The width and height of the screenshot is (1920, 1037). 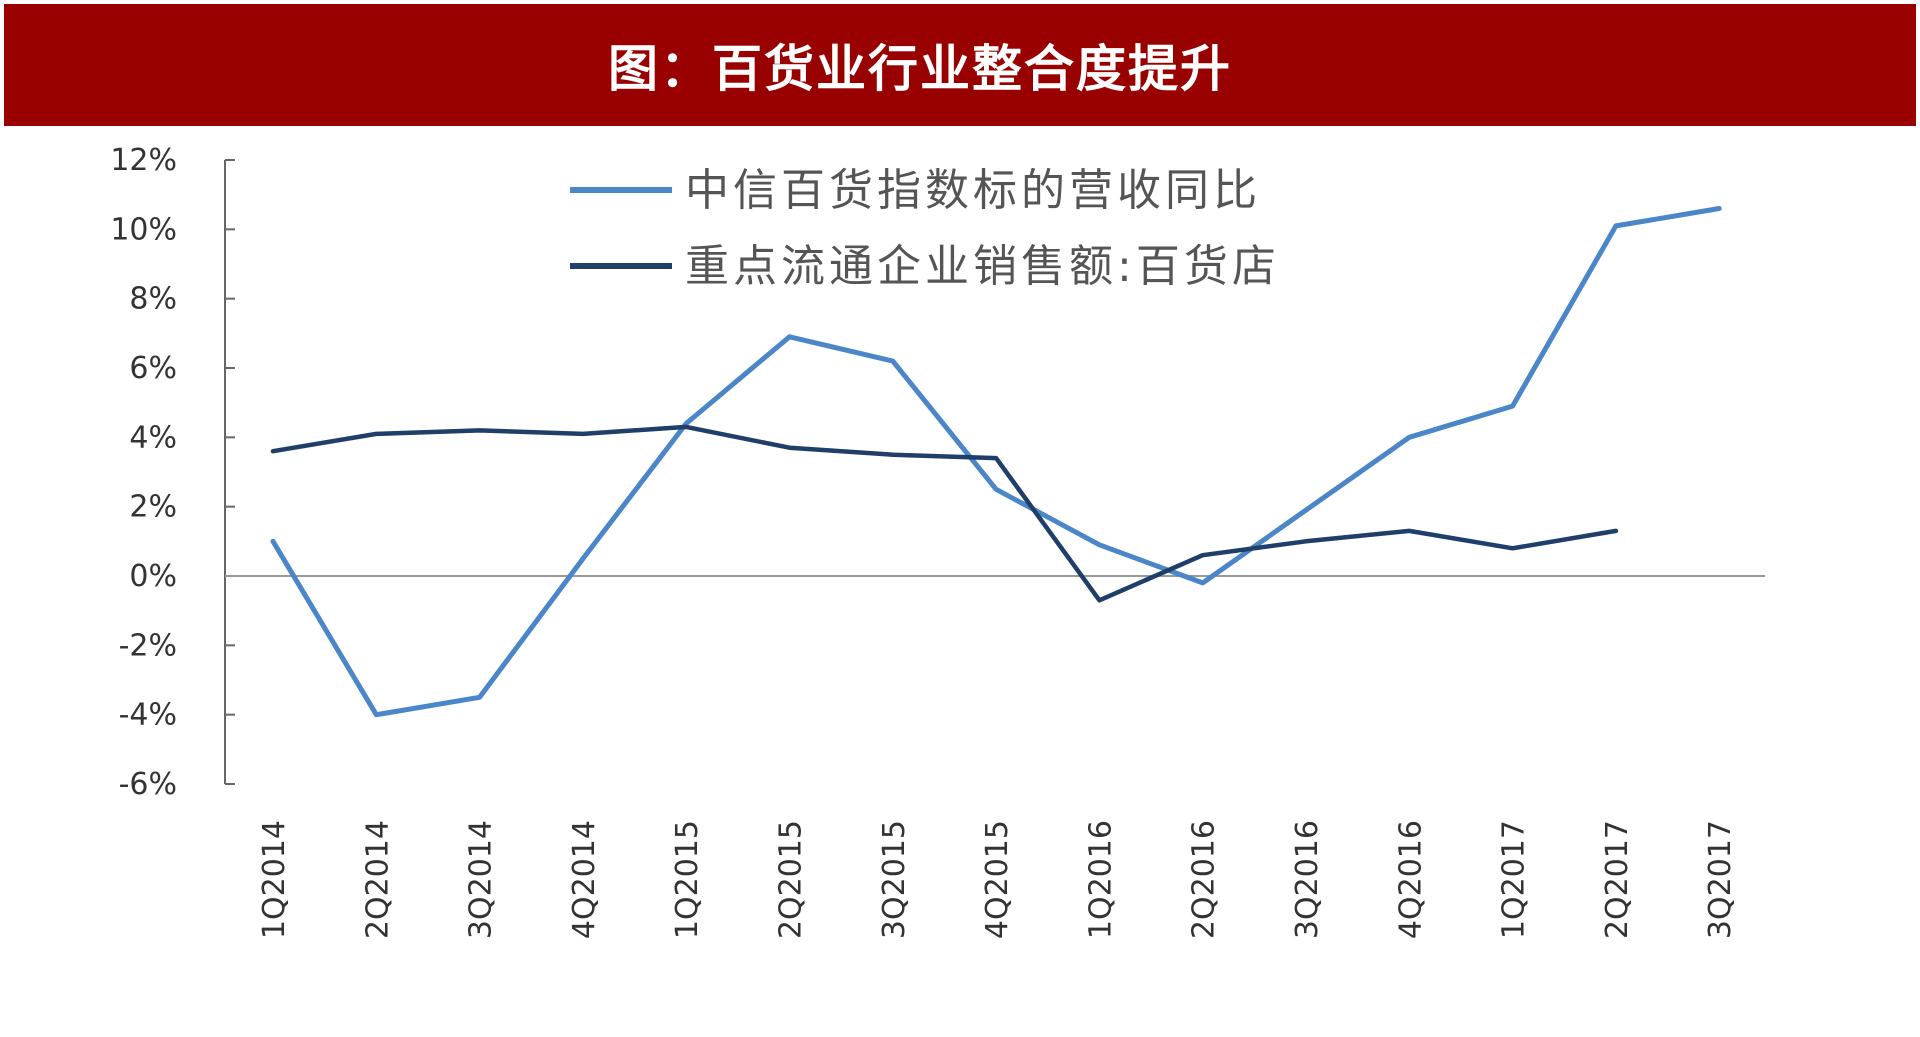 I want to click on y-tick-label: 10%, so click(x=143, y=229).